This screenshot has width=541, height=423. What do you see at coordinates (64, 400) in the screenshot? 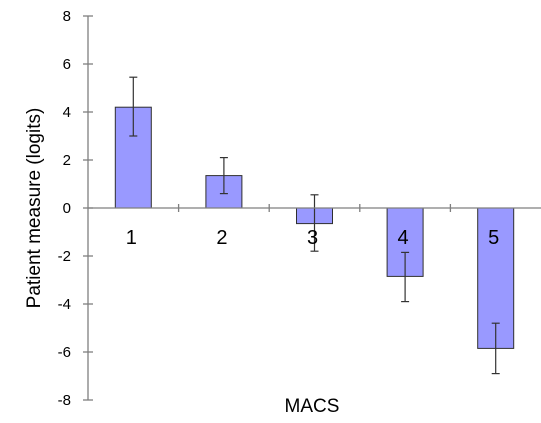
I see `y-tick-label: -8` at bounding box center [64, 400].